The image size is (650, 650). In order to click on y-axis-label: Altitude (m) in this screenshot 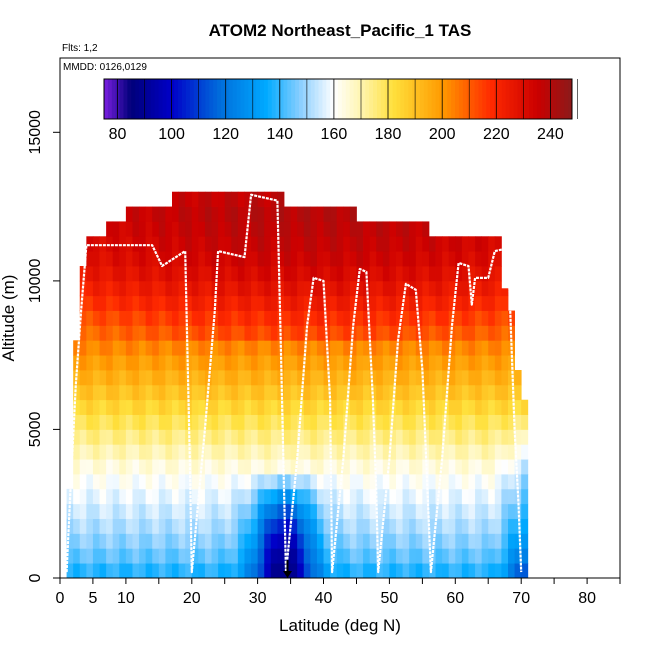, I will do `click(9, 318)`.